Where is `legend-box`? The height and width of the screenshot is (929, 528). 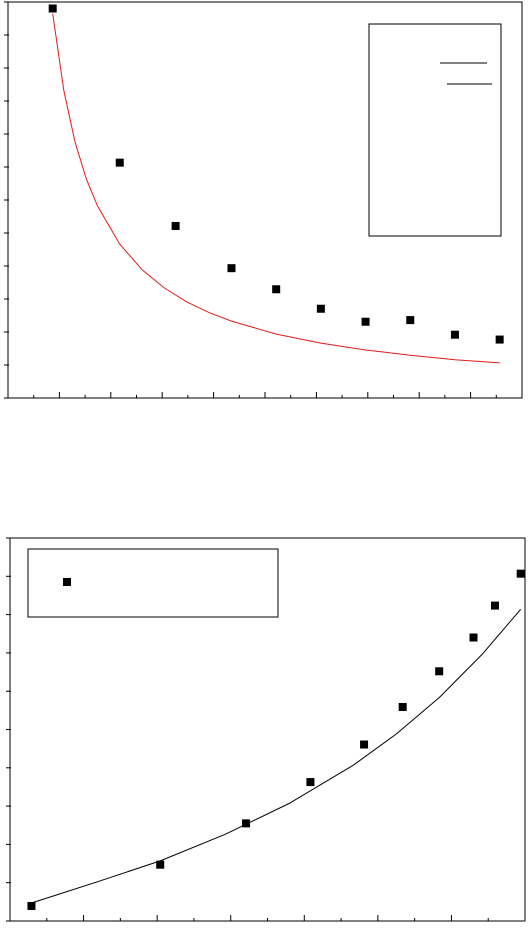
legend-box is located at coordinates (435, 130).